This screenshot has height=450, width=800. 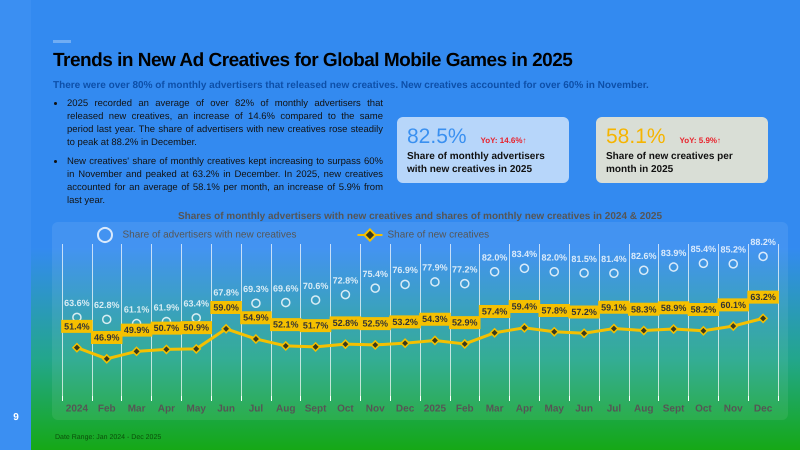 I want to click on data-label: 57.8%, so click(x=554, y=311).